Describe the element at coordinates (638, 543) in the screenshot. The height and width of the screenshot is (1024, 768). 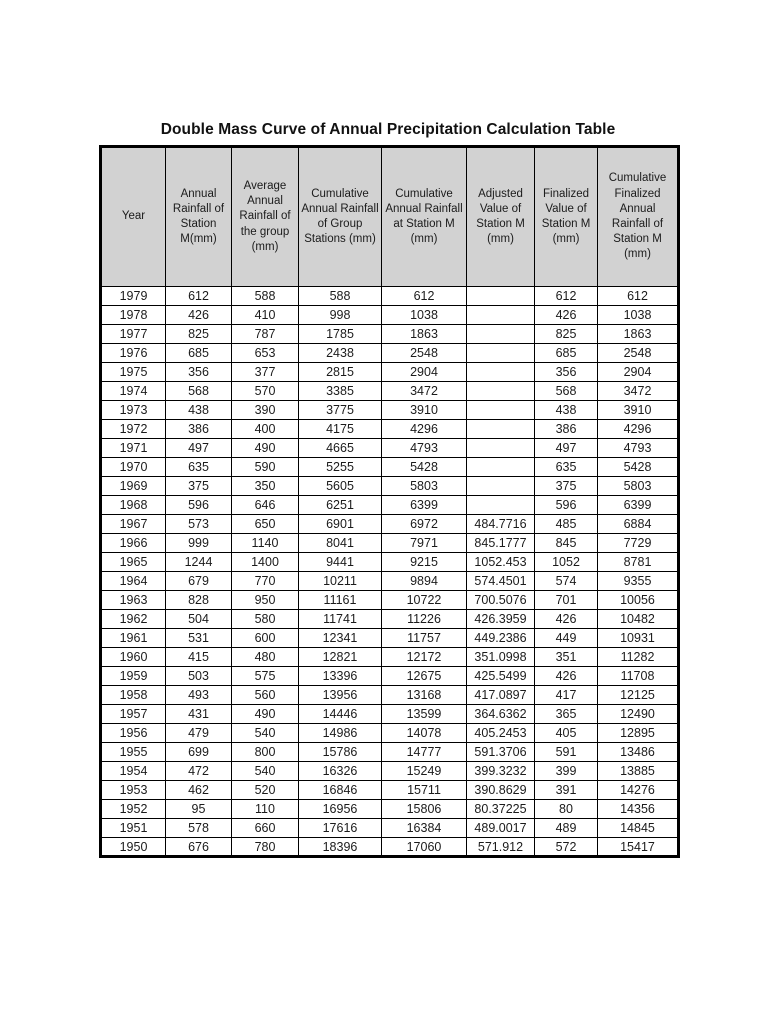
I see `value-cell: 7729` at that location.